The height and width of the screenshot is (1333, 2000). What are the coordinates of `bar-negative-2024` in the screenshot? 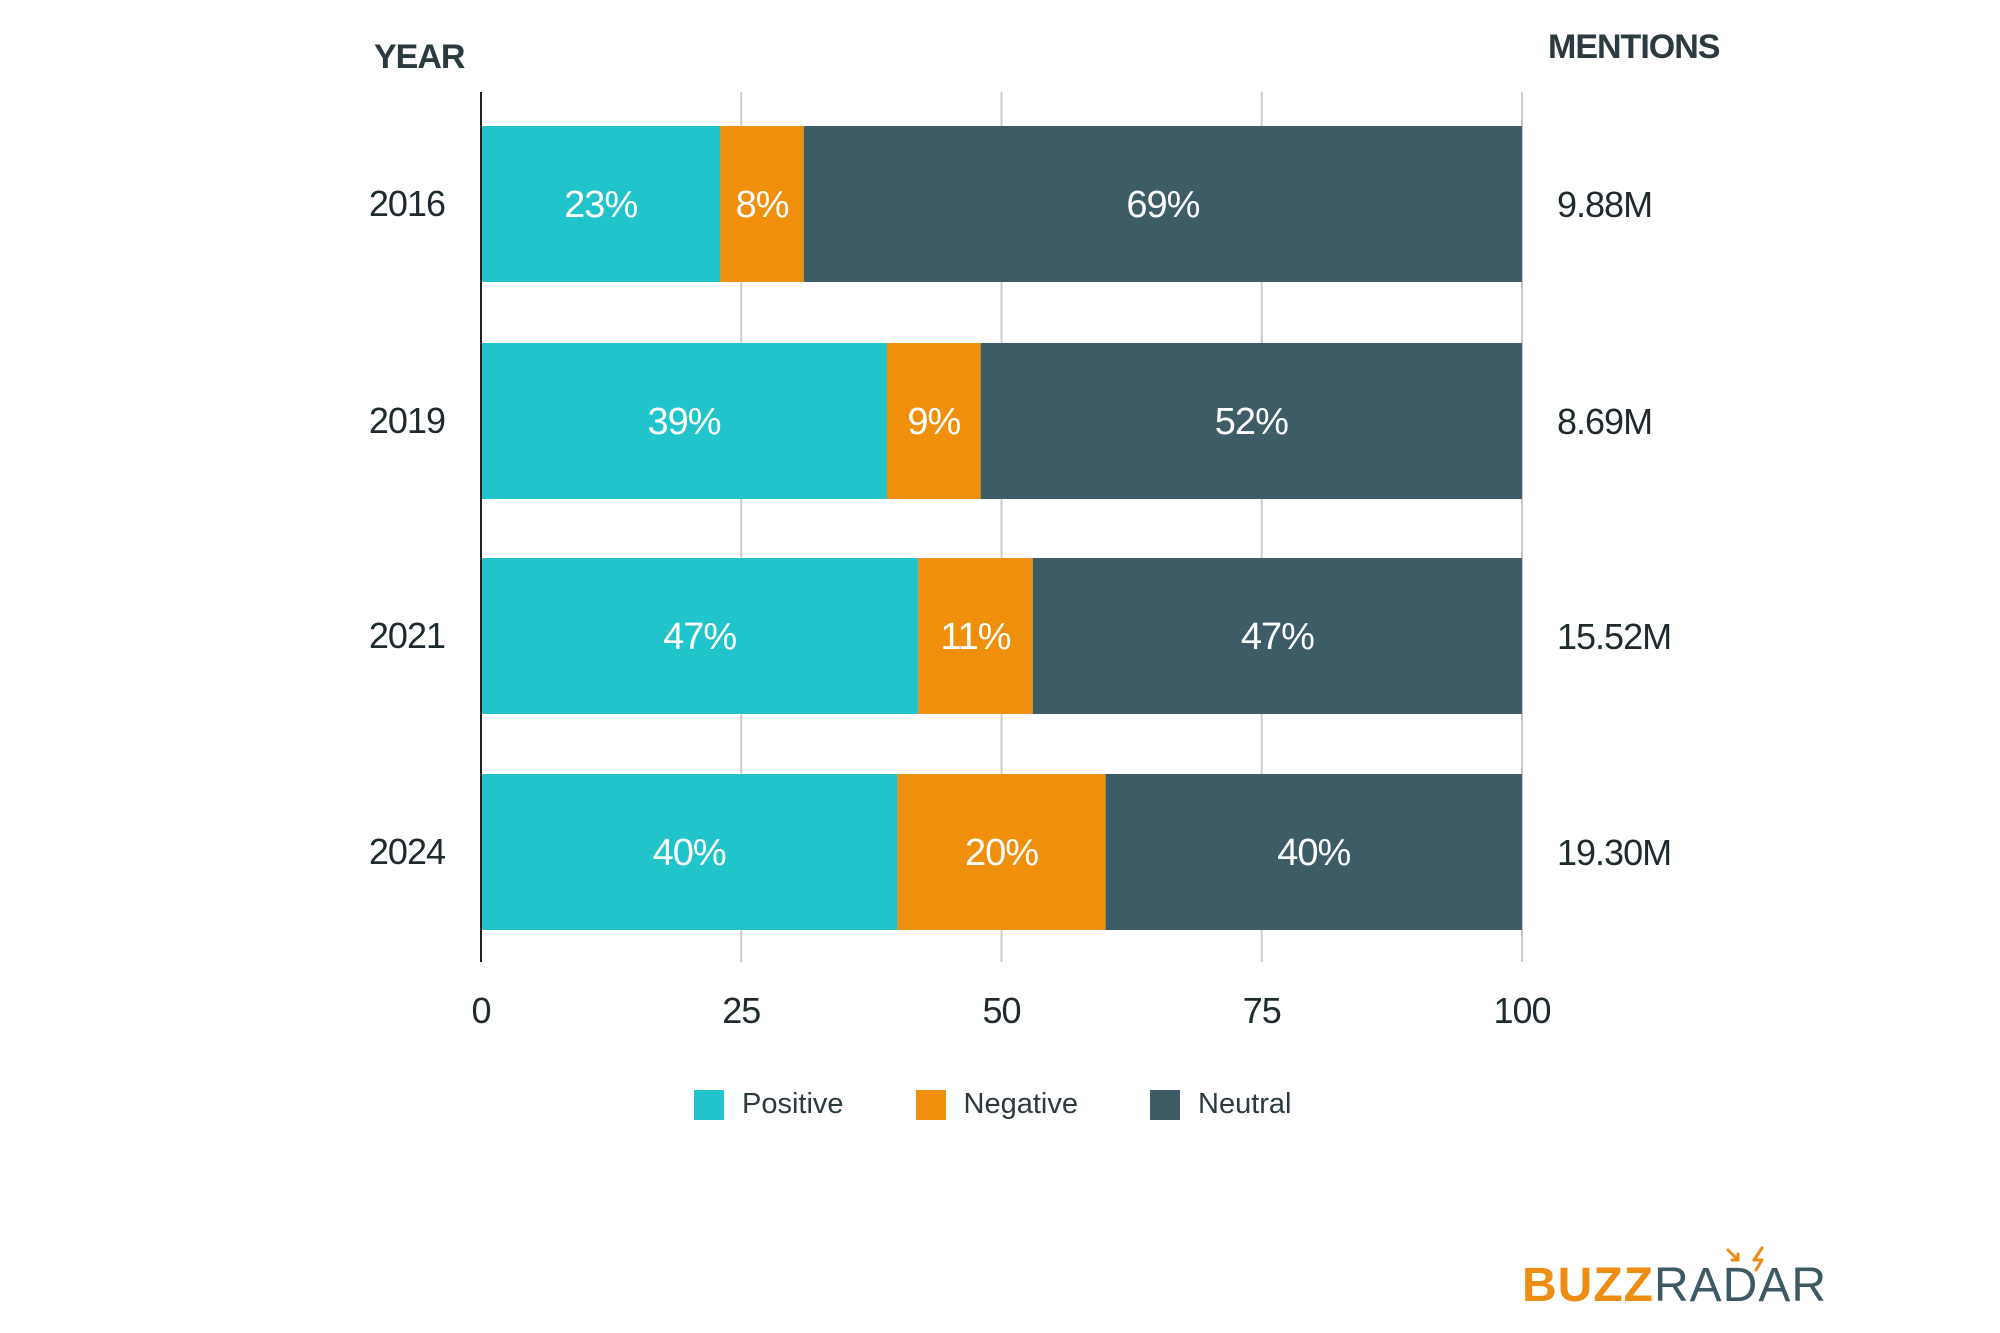 It's located at (1001, 852).